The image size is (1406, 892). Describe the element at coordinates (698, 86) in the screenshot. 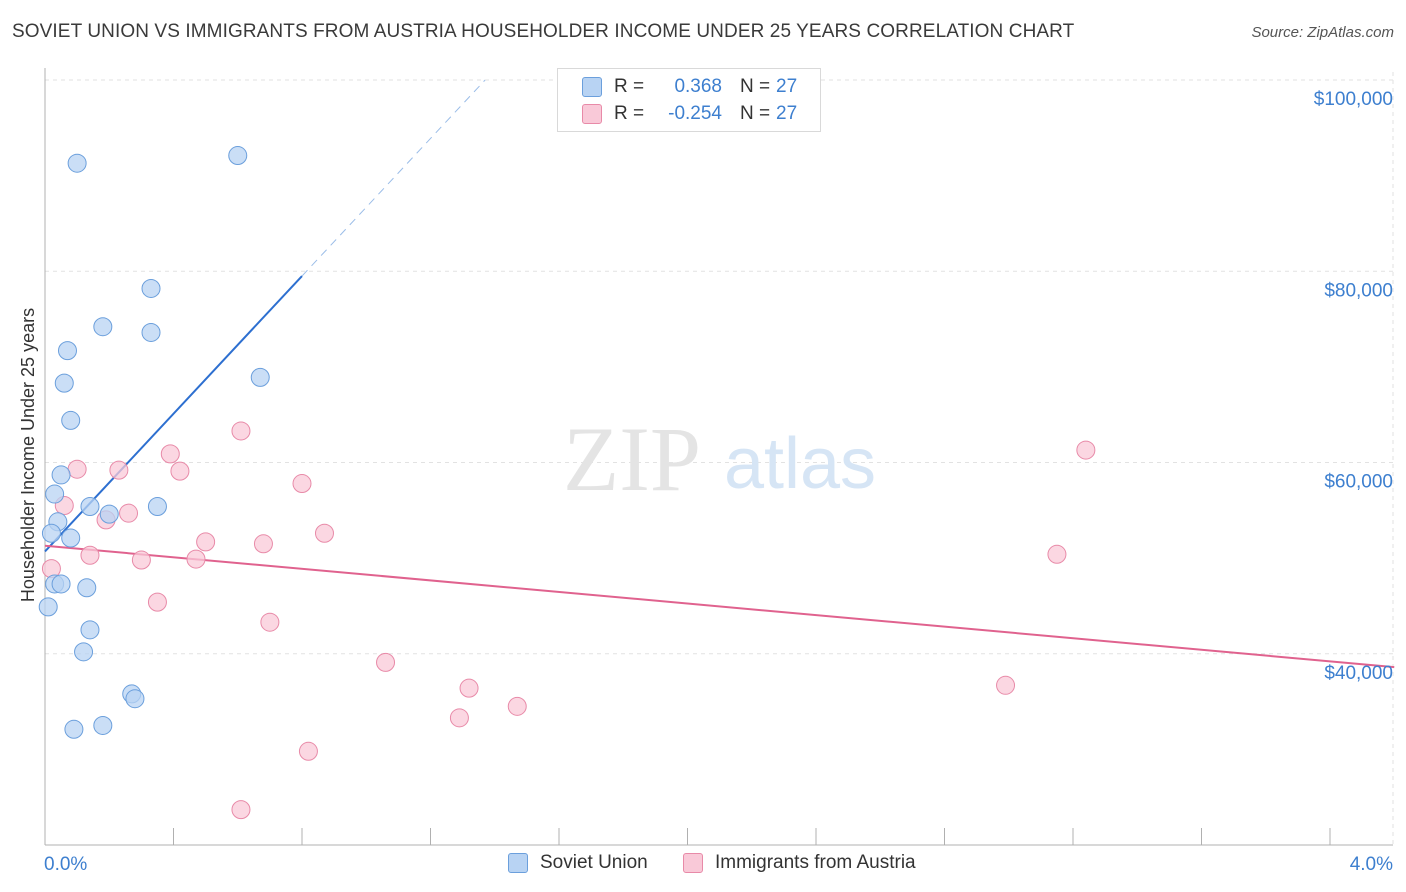

I see `r-value: 0.368` at that location.